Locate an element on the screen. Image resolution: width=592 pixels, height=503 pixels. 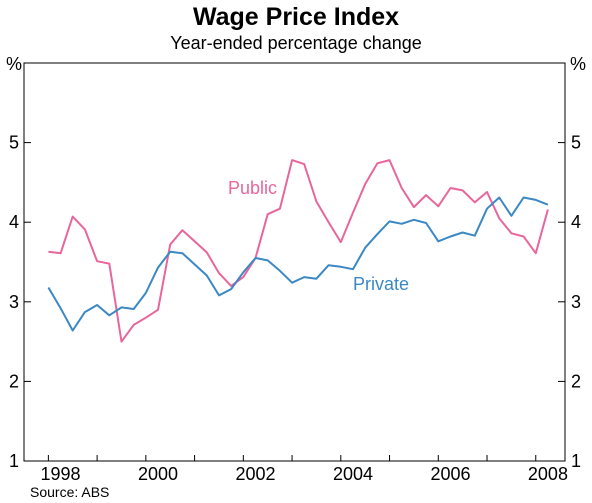
chart-subtitle: Year-ended percentage change is located at coordinates (296, 43).